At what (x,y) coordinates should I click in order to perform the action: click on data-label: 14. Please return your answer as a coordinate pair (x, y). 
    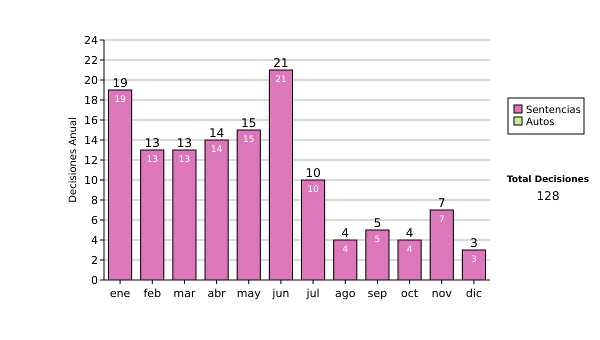
    Looking at the image, I should click on (216, 150).